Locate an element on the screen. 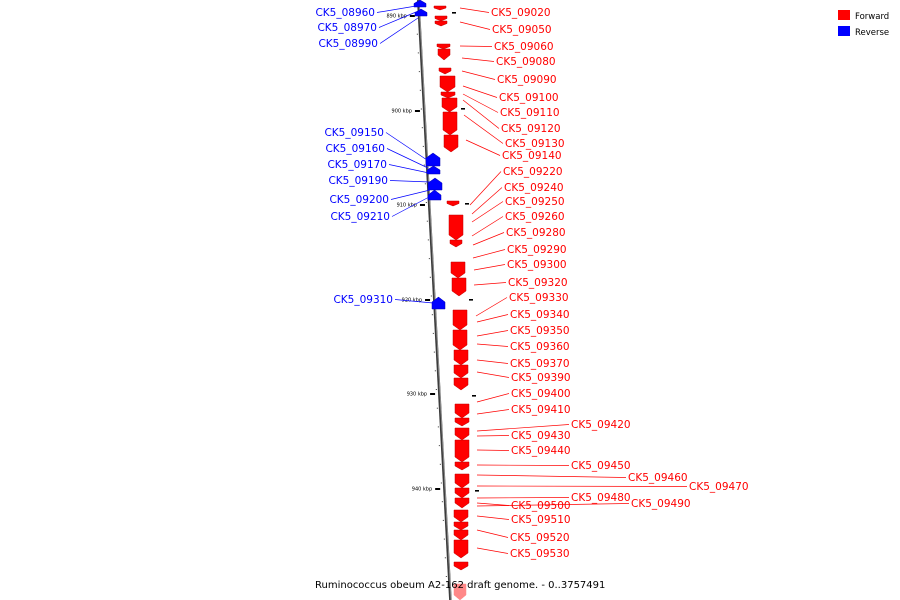  forward-gene-label: CK5_09490 is located at coordinates (661, 504).